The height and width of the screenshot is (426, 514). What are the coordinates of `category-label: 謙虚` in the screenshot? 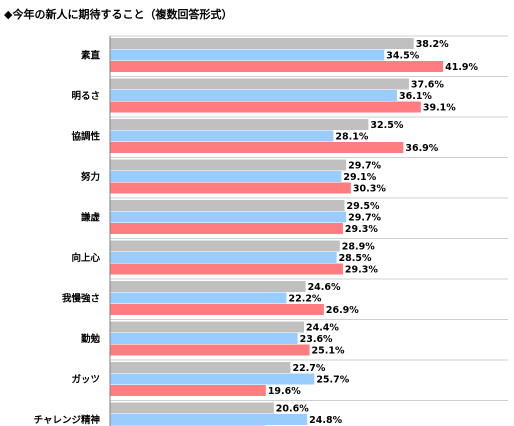 It's located at (91, 218).